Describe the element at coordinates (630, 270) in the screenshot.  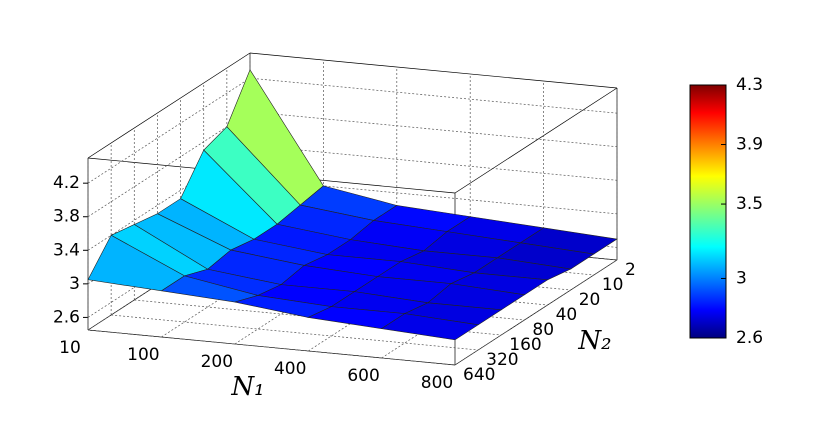
I see `y-tick-label: 2` at that location.